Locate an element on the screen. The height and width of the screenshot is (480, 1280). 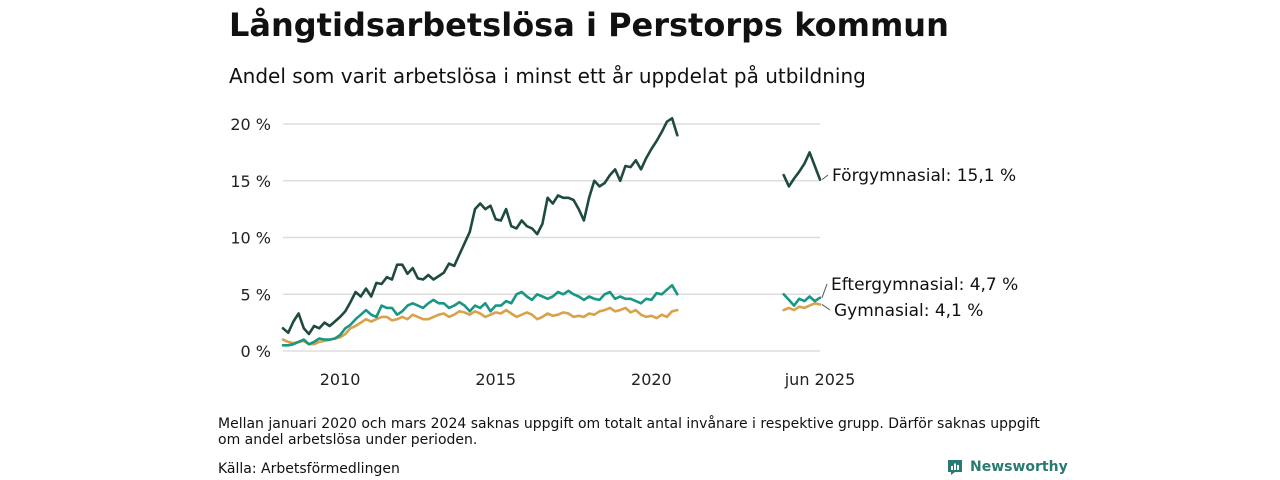
series-end-label: Förgymnasial: 15,1 % is located at coordinates (924, 176).